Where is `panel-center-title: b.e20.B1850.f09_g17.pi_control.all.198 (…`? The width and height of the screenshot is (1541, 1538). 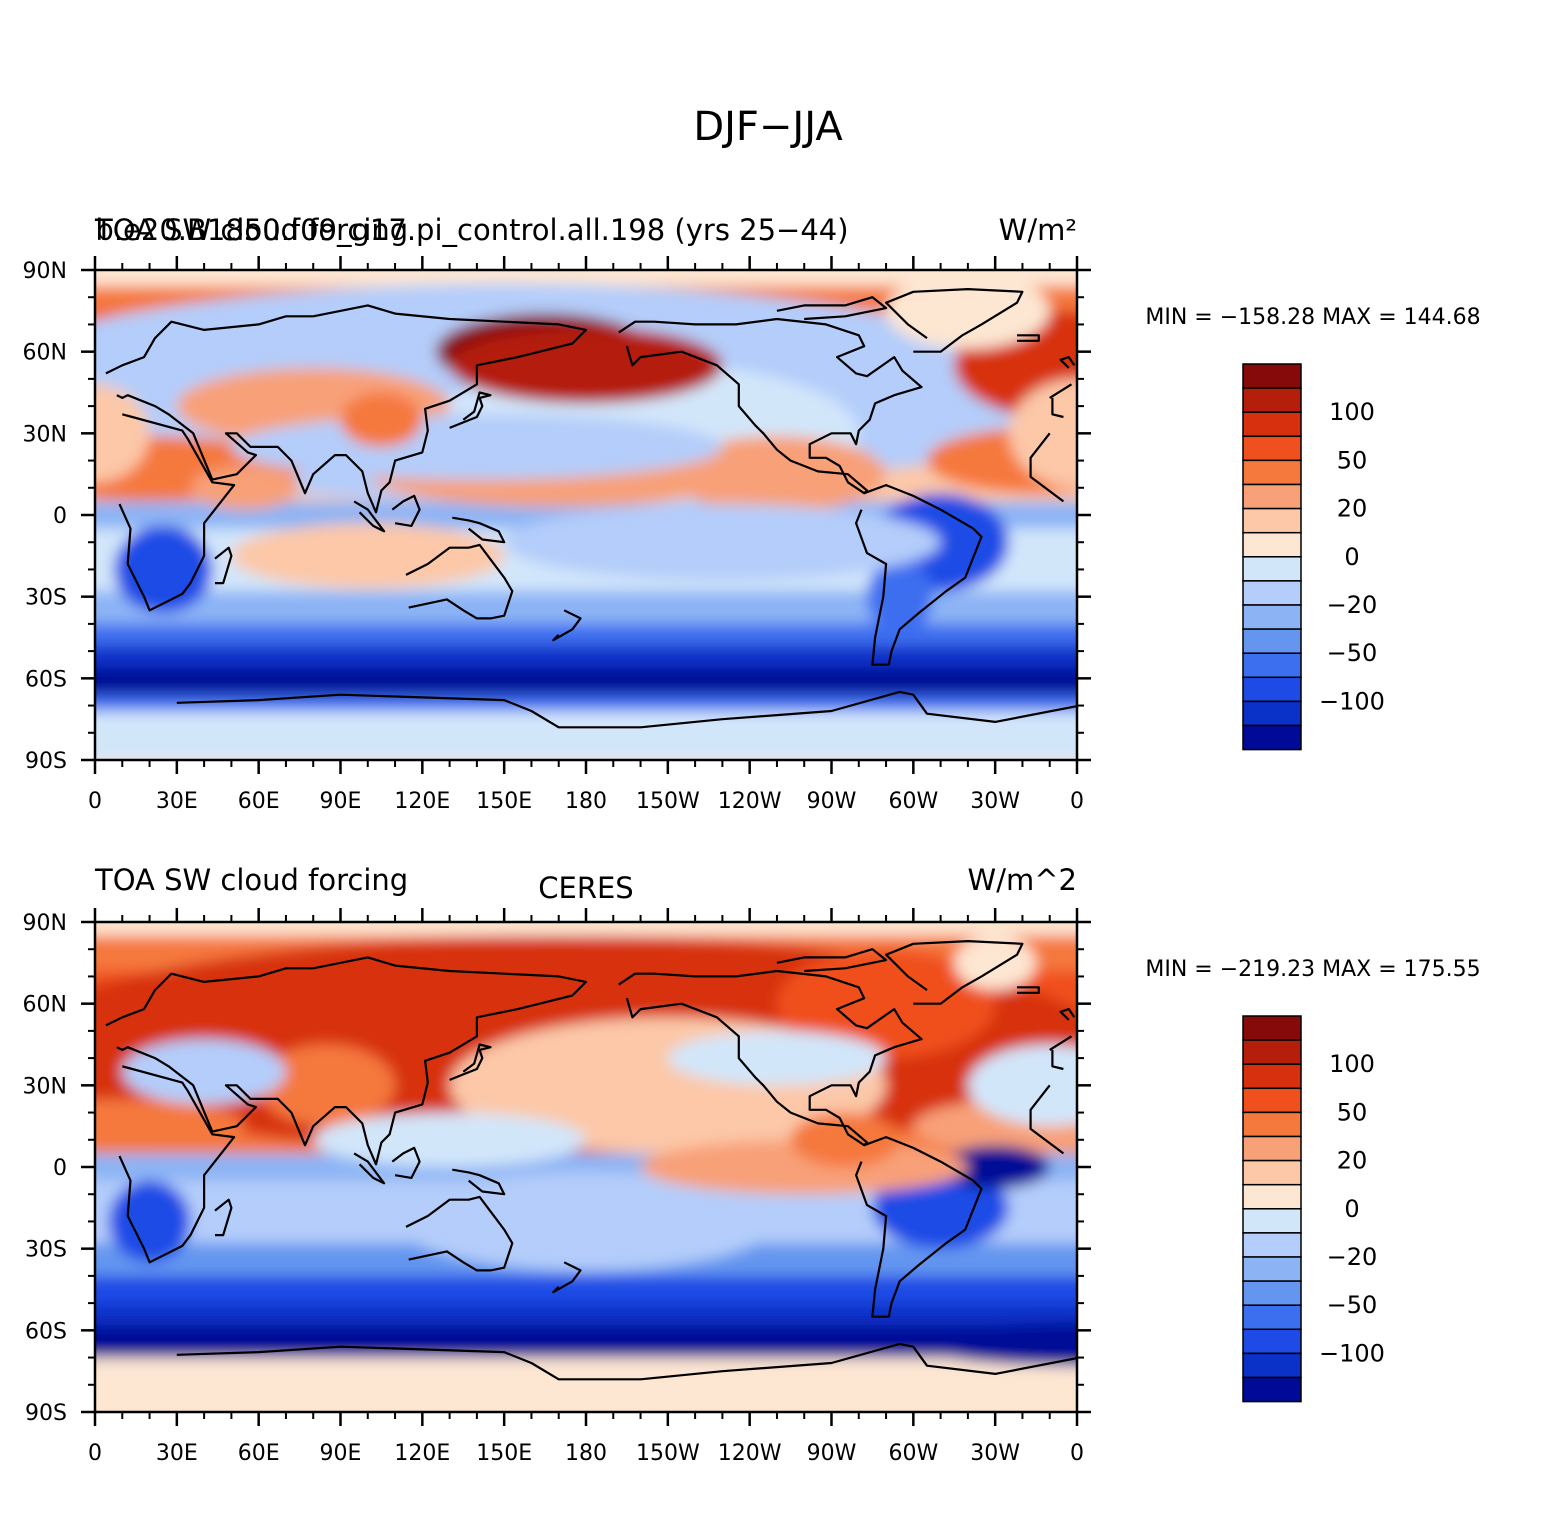 panel-center-title: b.e20.B1850.f09_g17.pi_control.all.198 (… is located at coordinates (471, 230).